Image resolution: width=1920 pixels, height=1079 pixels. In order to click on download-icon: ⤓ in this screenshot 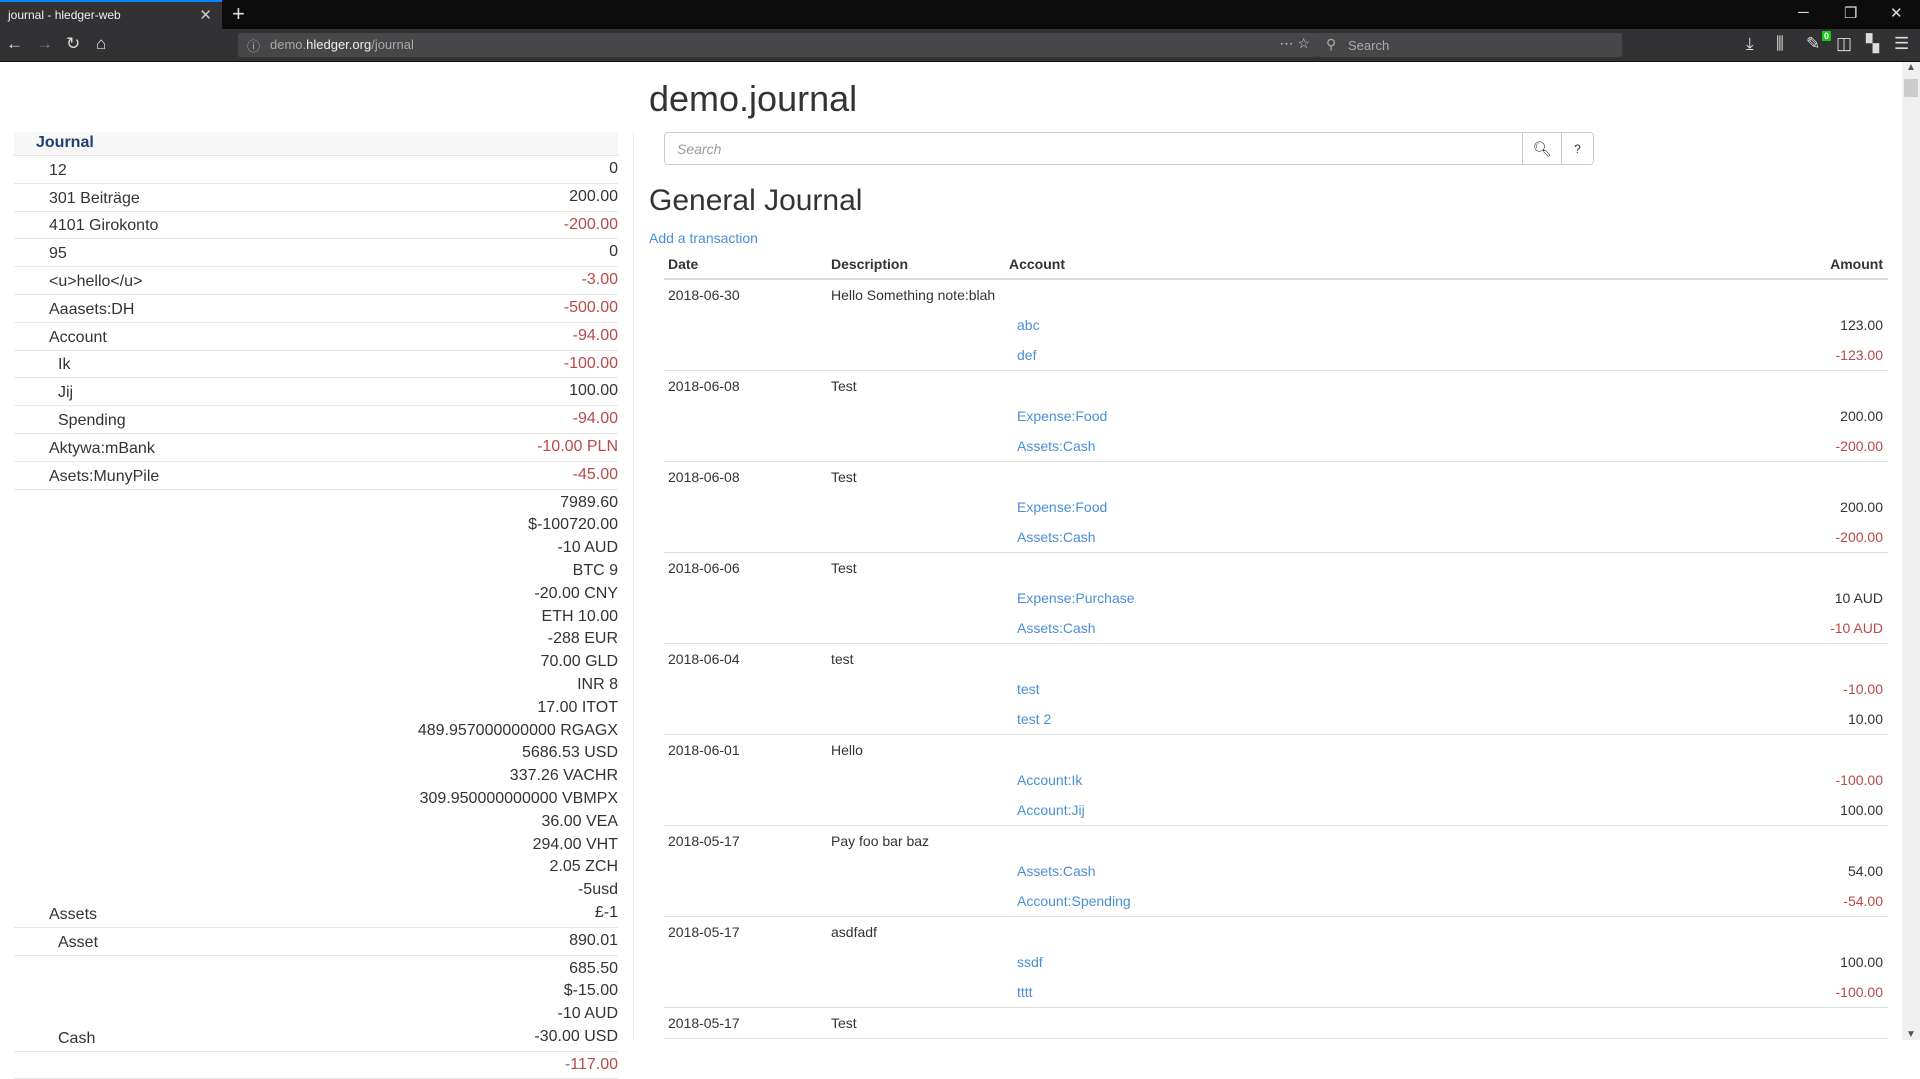, I will do `click(1750, 43)`.